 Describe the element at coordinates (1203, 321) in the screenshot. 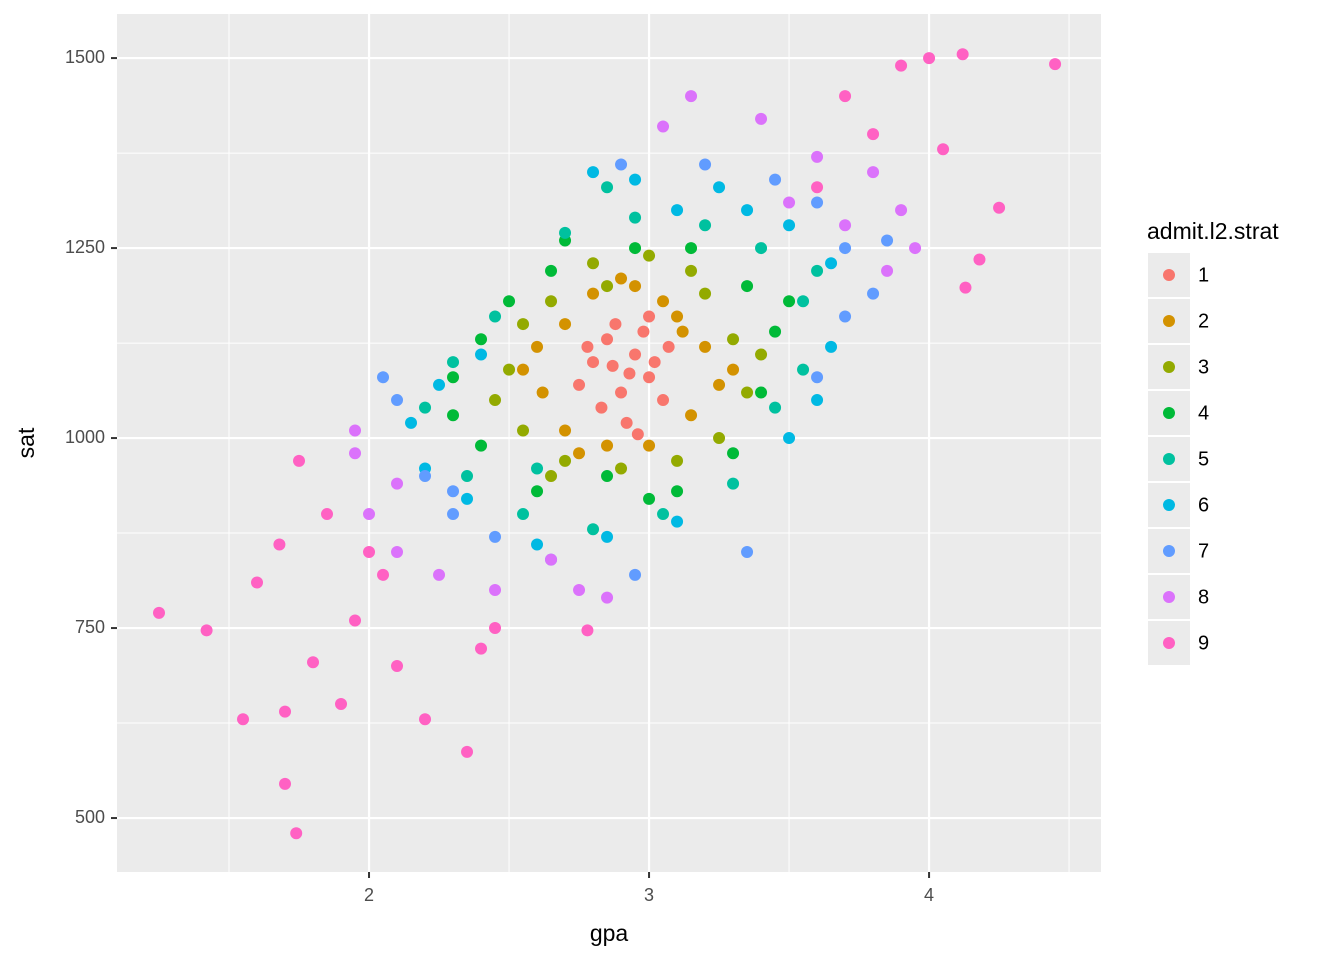

I see `legend-label: 2` at that location.